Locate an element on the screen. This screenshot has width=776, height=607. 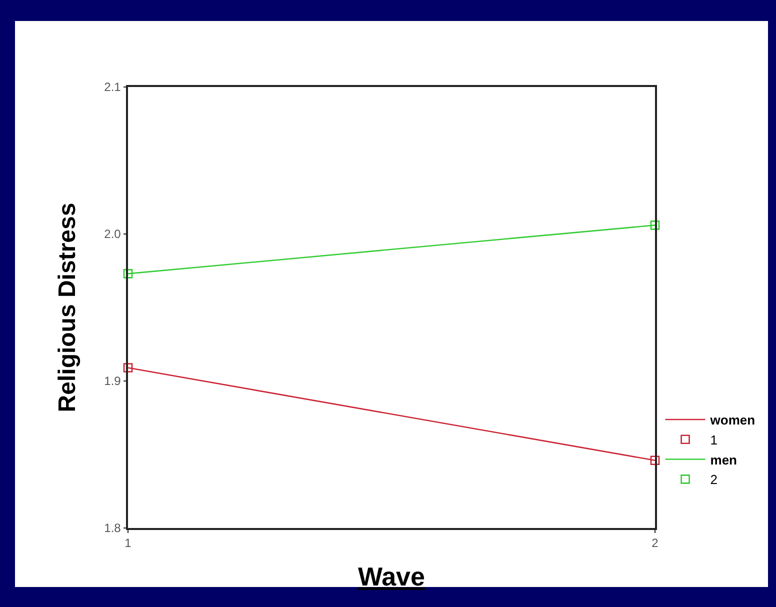
text: 2 is located at coordinates (714, 480).